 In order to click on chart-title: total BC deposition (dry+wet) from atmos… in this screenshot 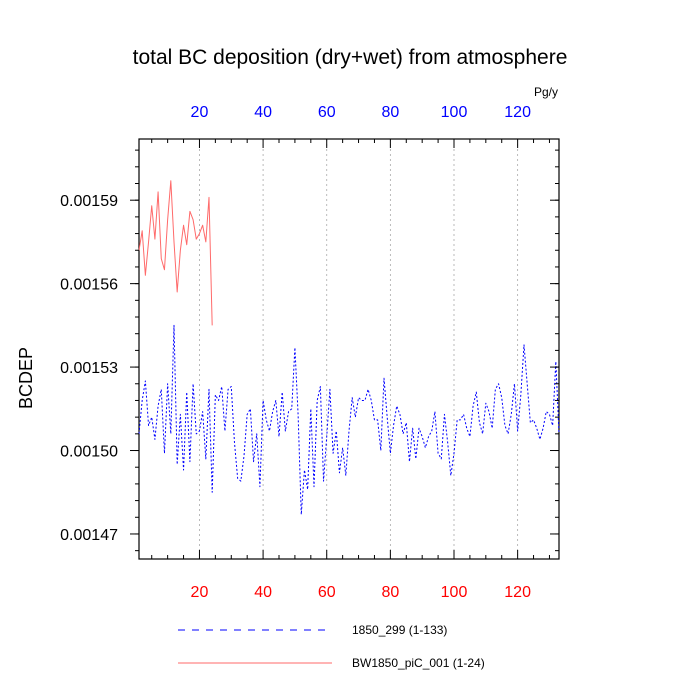, I will do `click(350, 57)`.